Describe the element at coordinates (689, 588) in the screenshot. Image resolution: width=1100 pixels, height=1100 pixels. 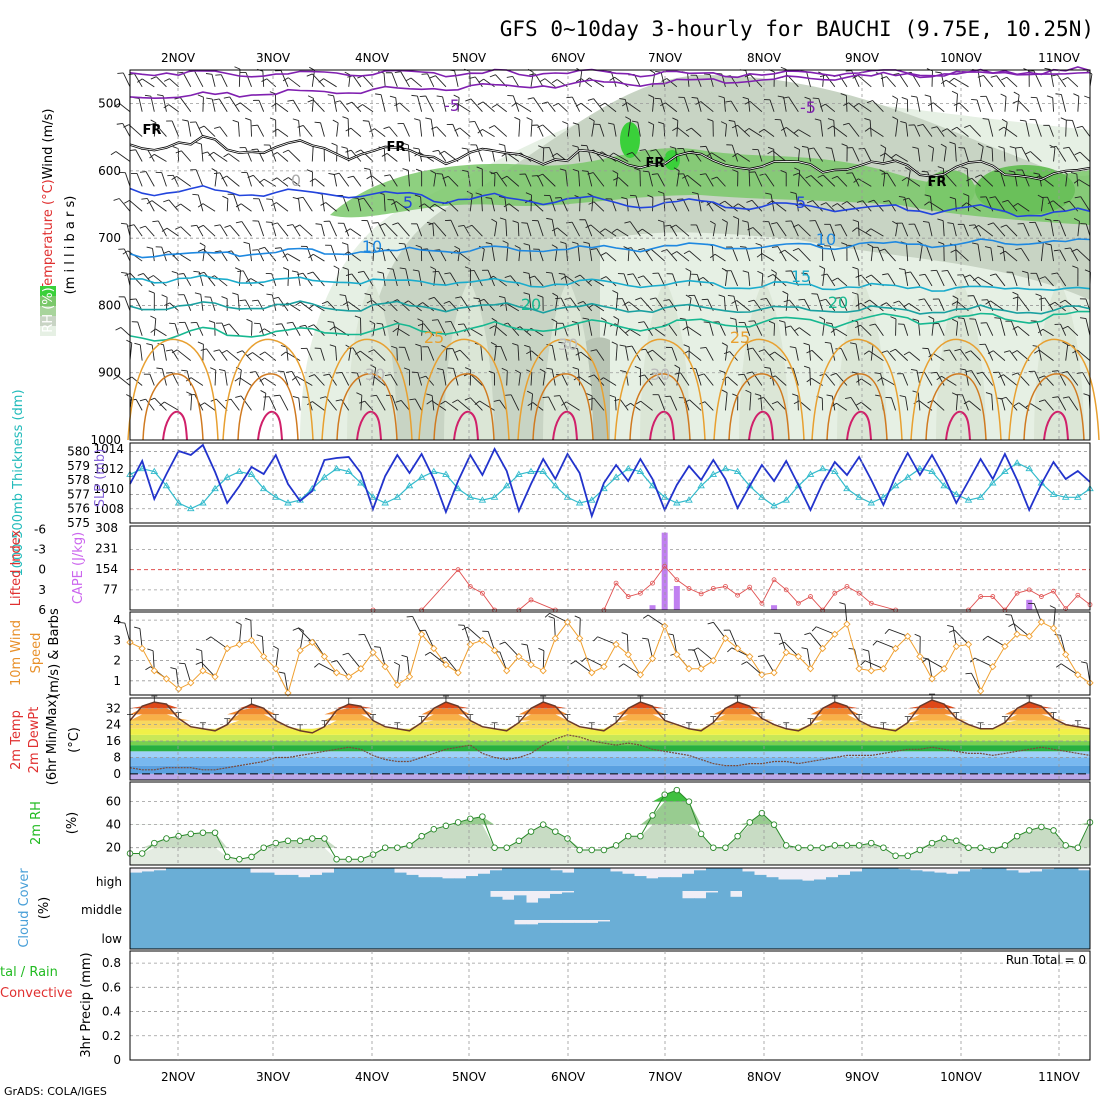
I see `lifted-index-point` at that location.